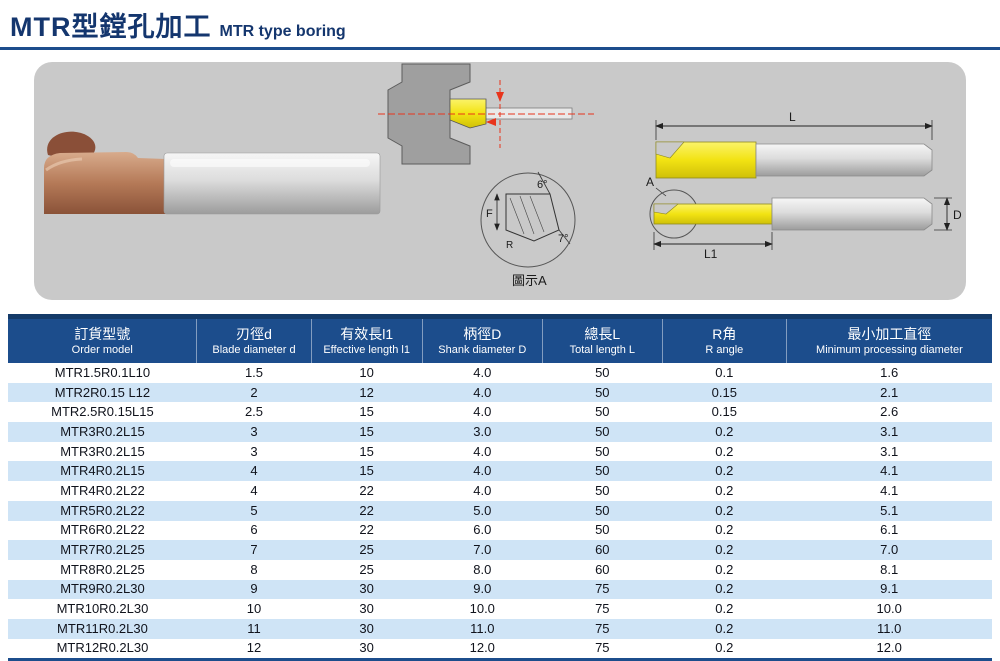 This screenshot has height=661, width=1000. Describe the element at coordinates (500, 22) in the screenshot. I see `page-header: MTR型鏜孔加工 MTR type boring` at that location.